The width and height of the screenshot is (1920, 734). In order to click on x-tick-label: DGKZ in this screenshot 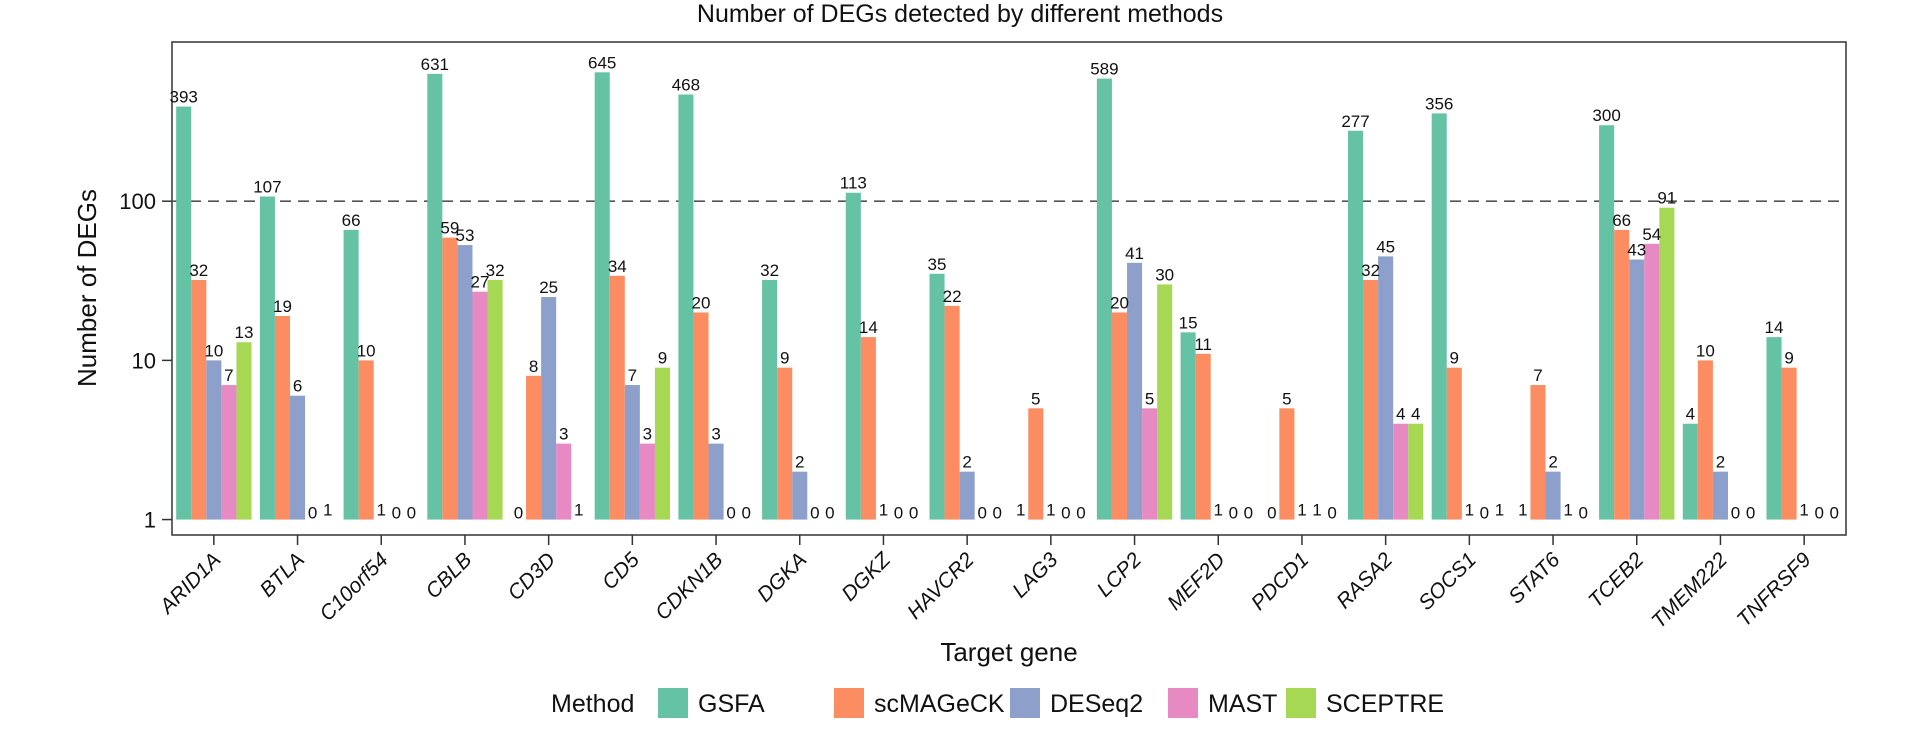, I will do `click(866, 576)`.